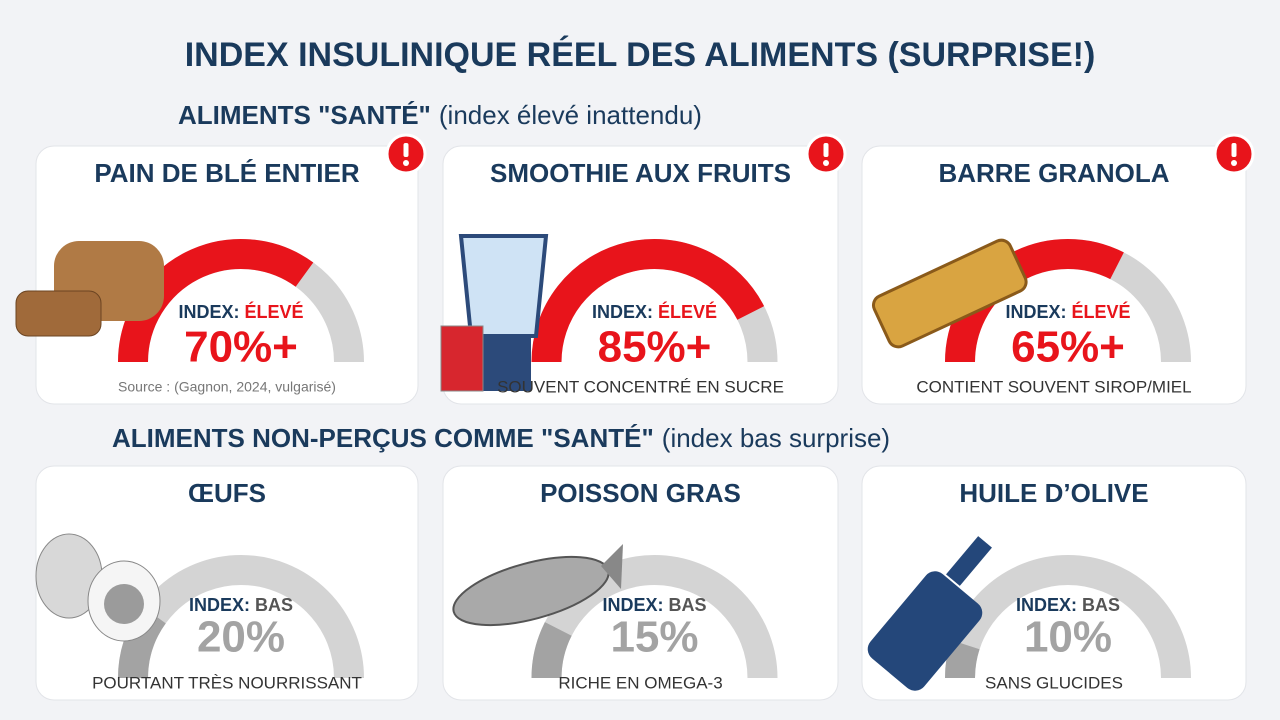  I want to click on card-title: PAIN DE BLÉ ENTIER, so click(227, 173).